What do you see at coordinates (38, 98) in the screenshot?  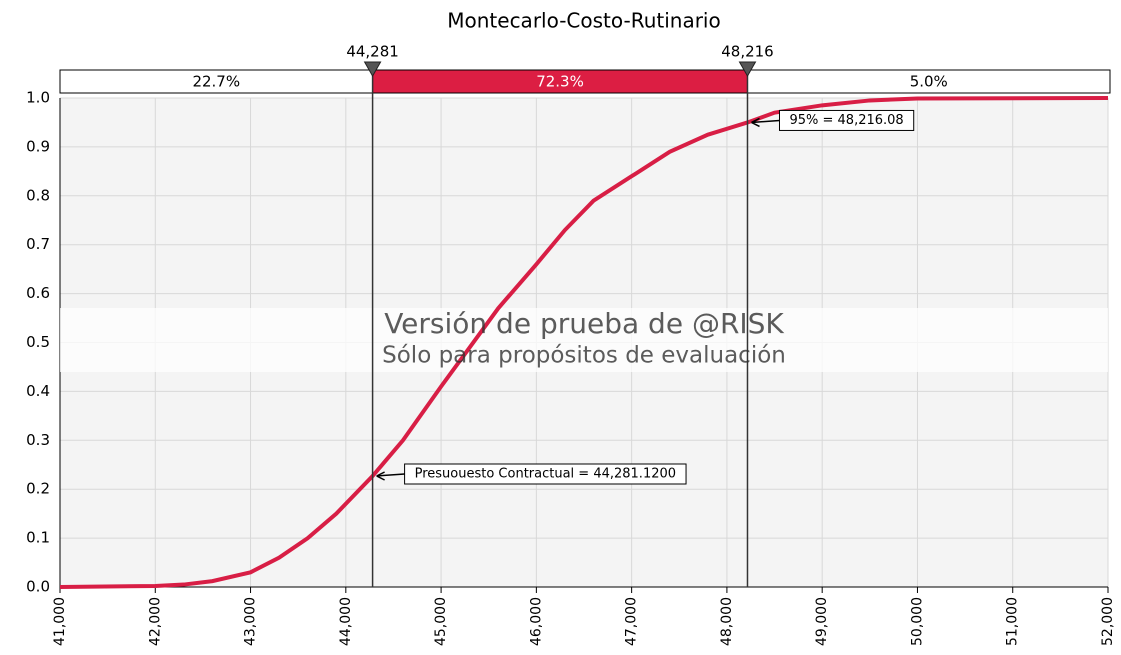 I see `y-tick-label: 1.0` at bounding box center [38, 98].